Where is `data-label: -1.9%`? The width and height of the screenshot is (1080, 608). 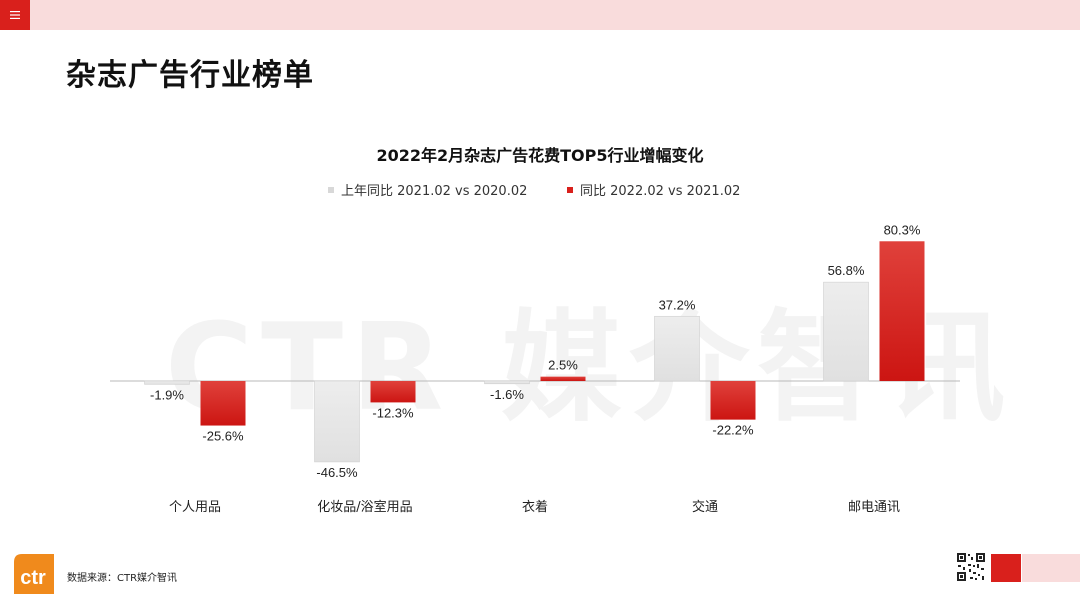 data-label: -1.9% is located at coordinates (167, 394).